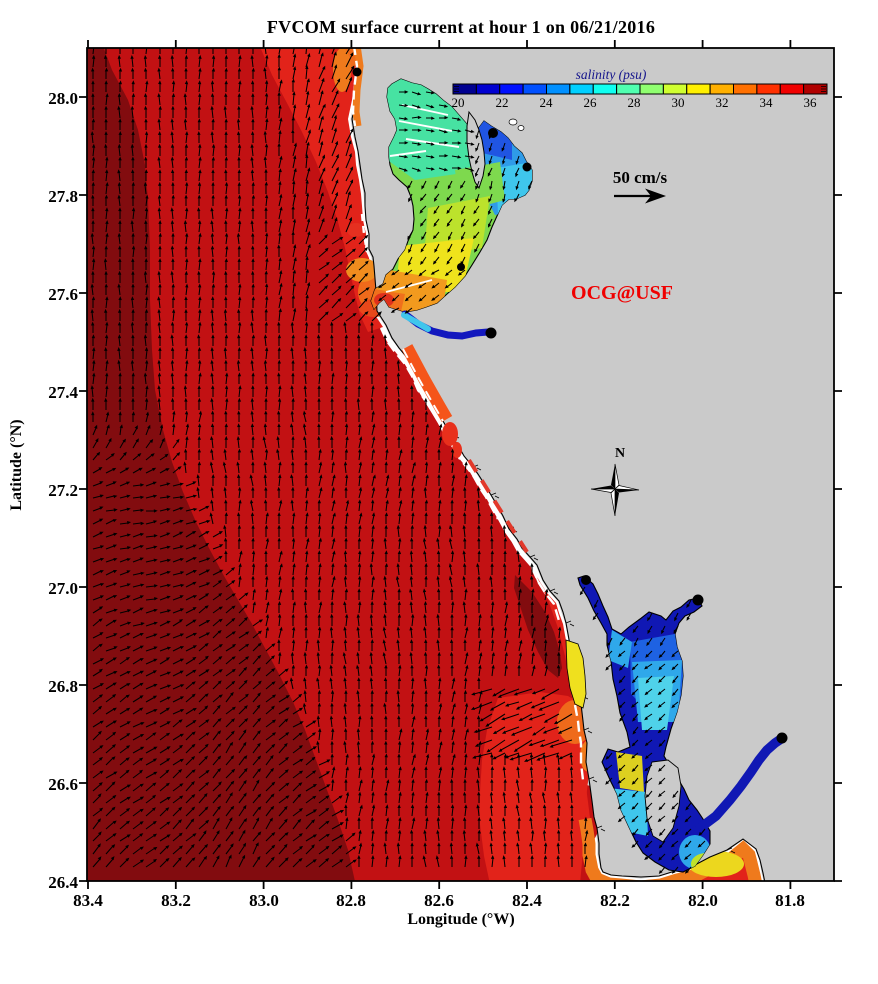 The width and height of the screenshot is (878, 984). I want to click on svg-text: 36, so click(811, 102).